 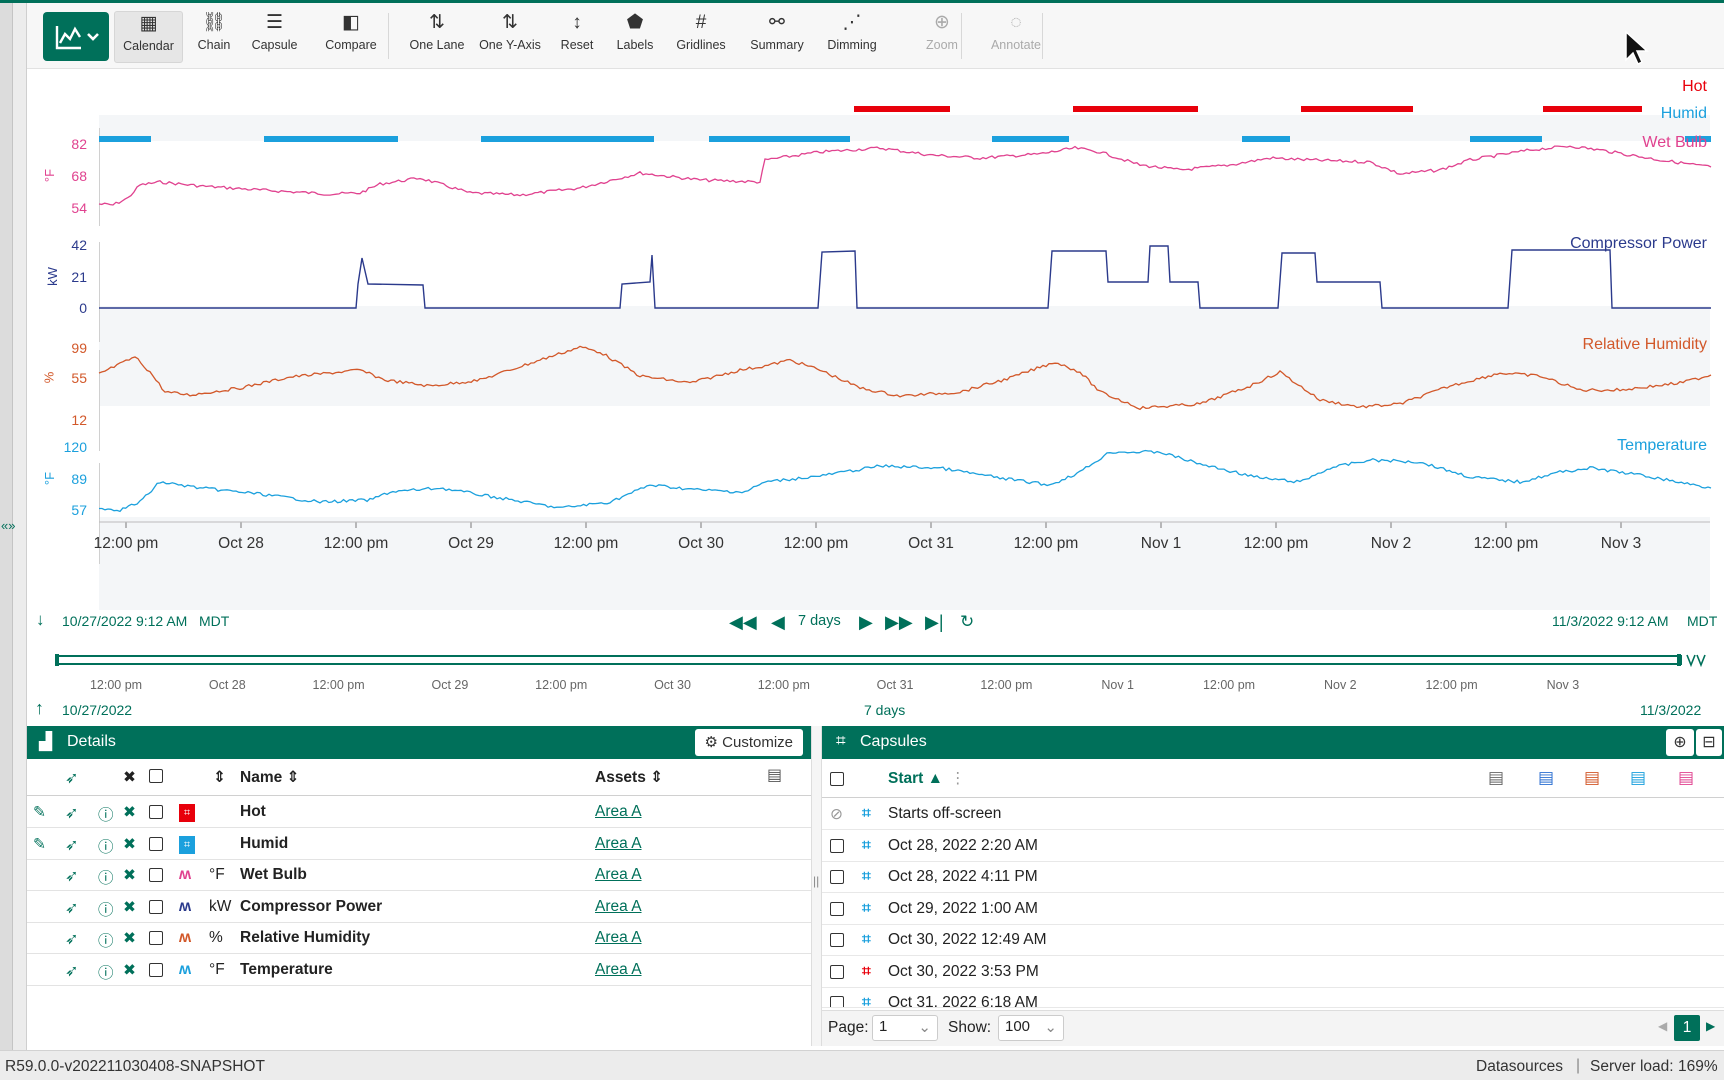 I want to click on display-start: 10/27/2022 9:12 AM, so click(x=125, y=621).